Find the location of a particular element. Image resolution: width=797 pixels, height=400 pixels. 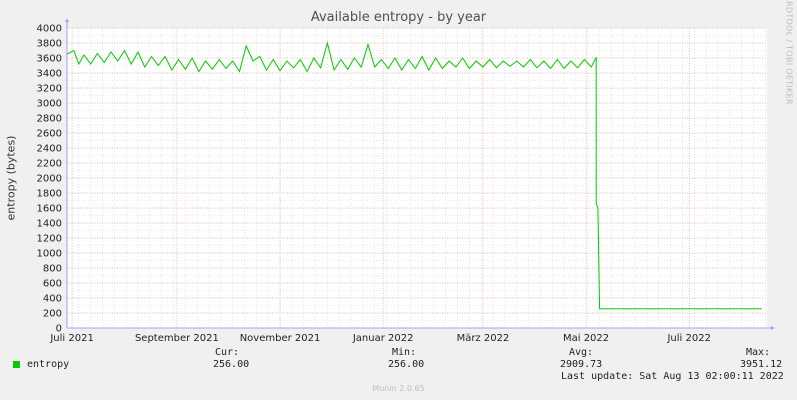

y-tick-label: 1200 is located at coordinates (49, 239).